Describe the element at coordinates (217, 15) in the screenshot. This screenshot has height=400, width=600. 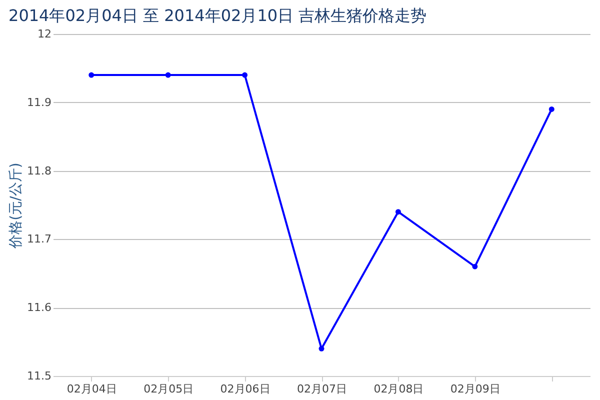
I see `chart-title: 2014年02月04日 至 2014年02月10日 吉林生猪价格走势` at that location.